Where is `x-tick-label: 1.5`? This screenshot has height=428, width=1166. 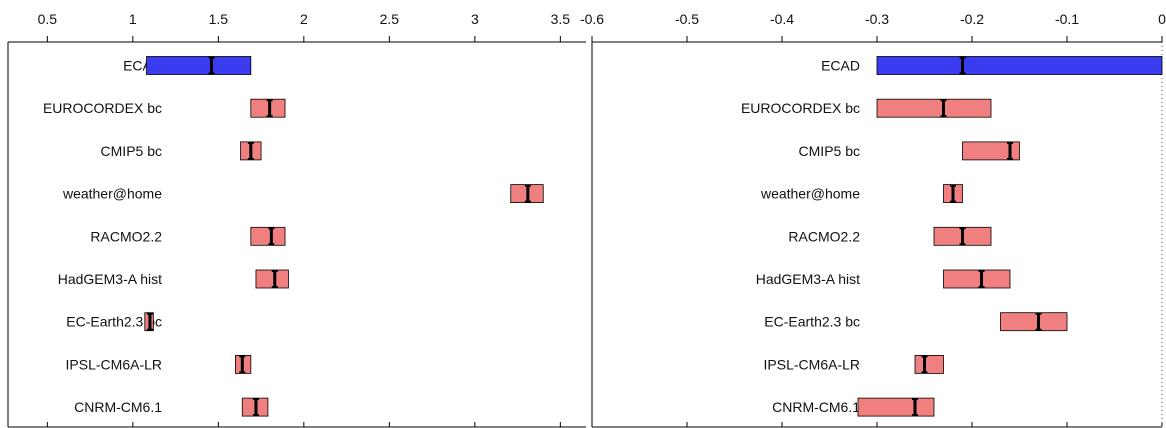
x-tick-label: 1.5 is located at coordinates (219, 19).